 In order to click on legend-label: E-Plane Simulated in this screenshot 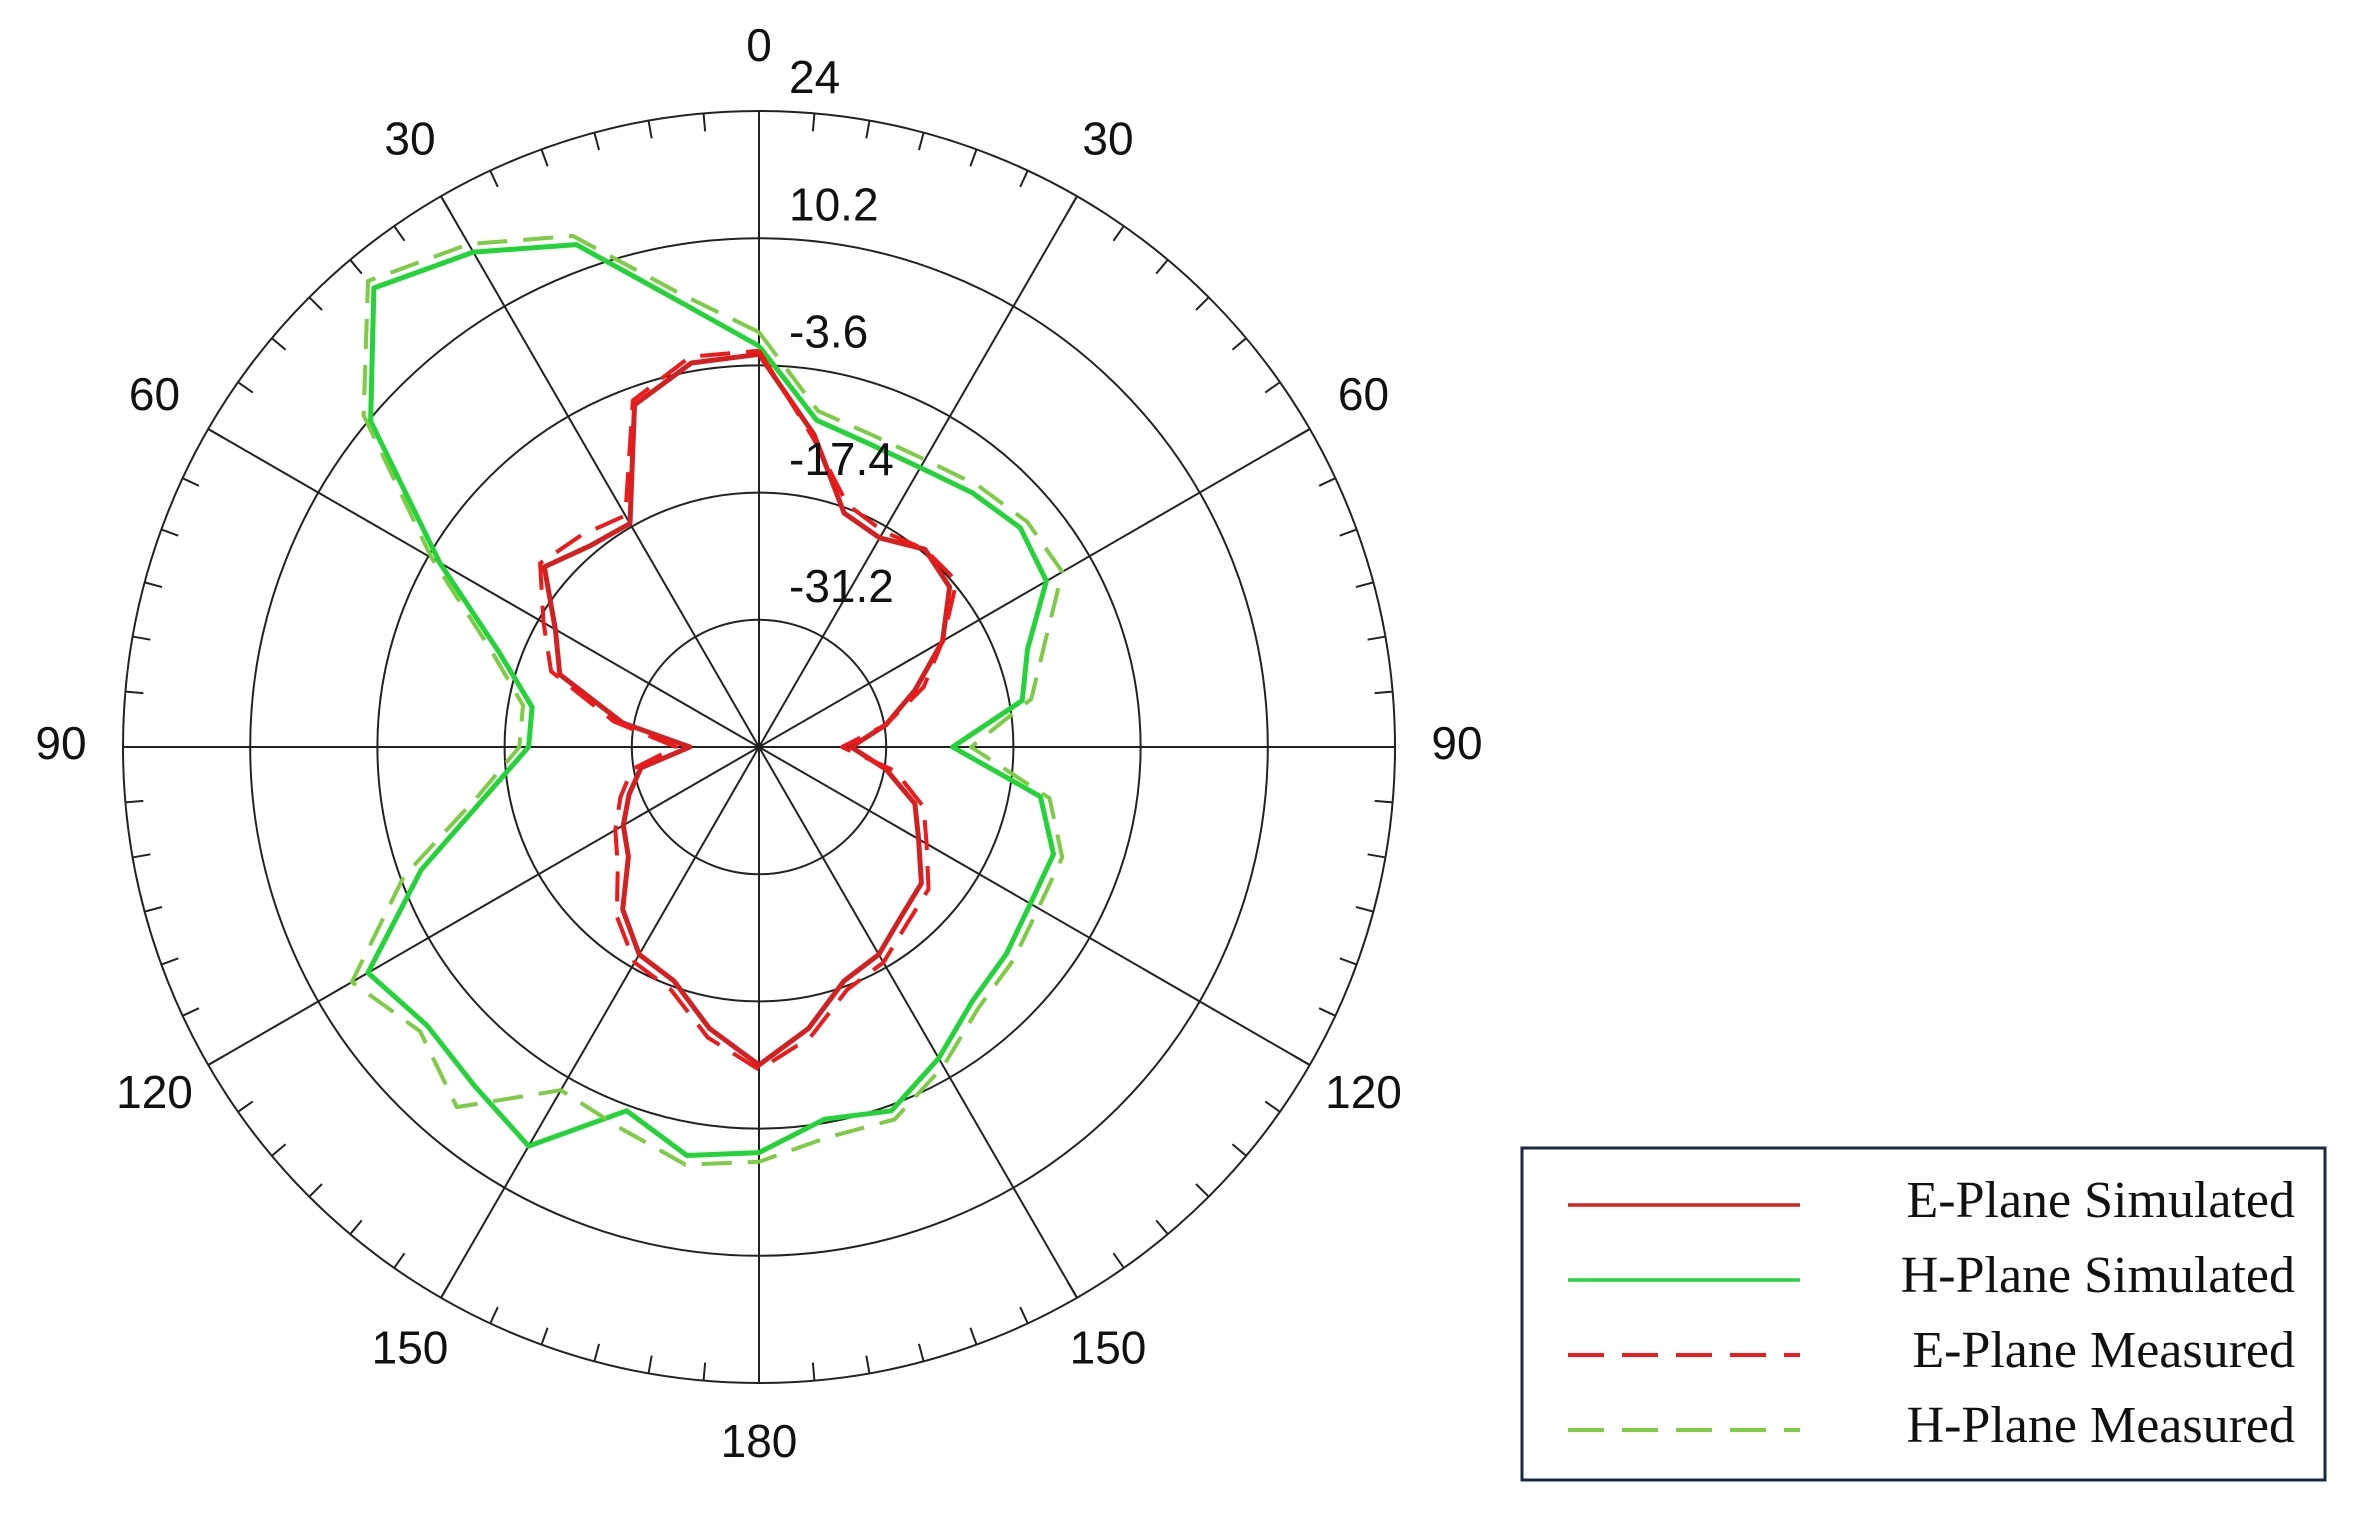, I will do `click(2101, 1200)`.